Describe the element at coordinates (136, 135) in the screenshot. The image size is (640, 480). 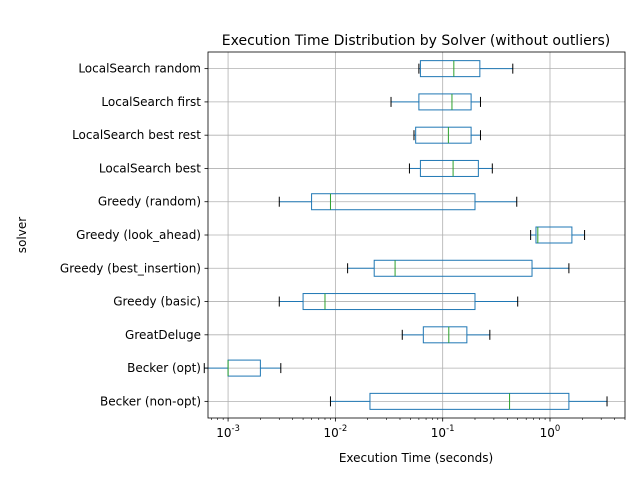
I see `y-tick-label: LocalSearch best rest` at that location.